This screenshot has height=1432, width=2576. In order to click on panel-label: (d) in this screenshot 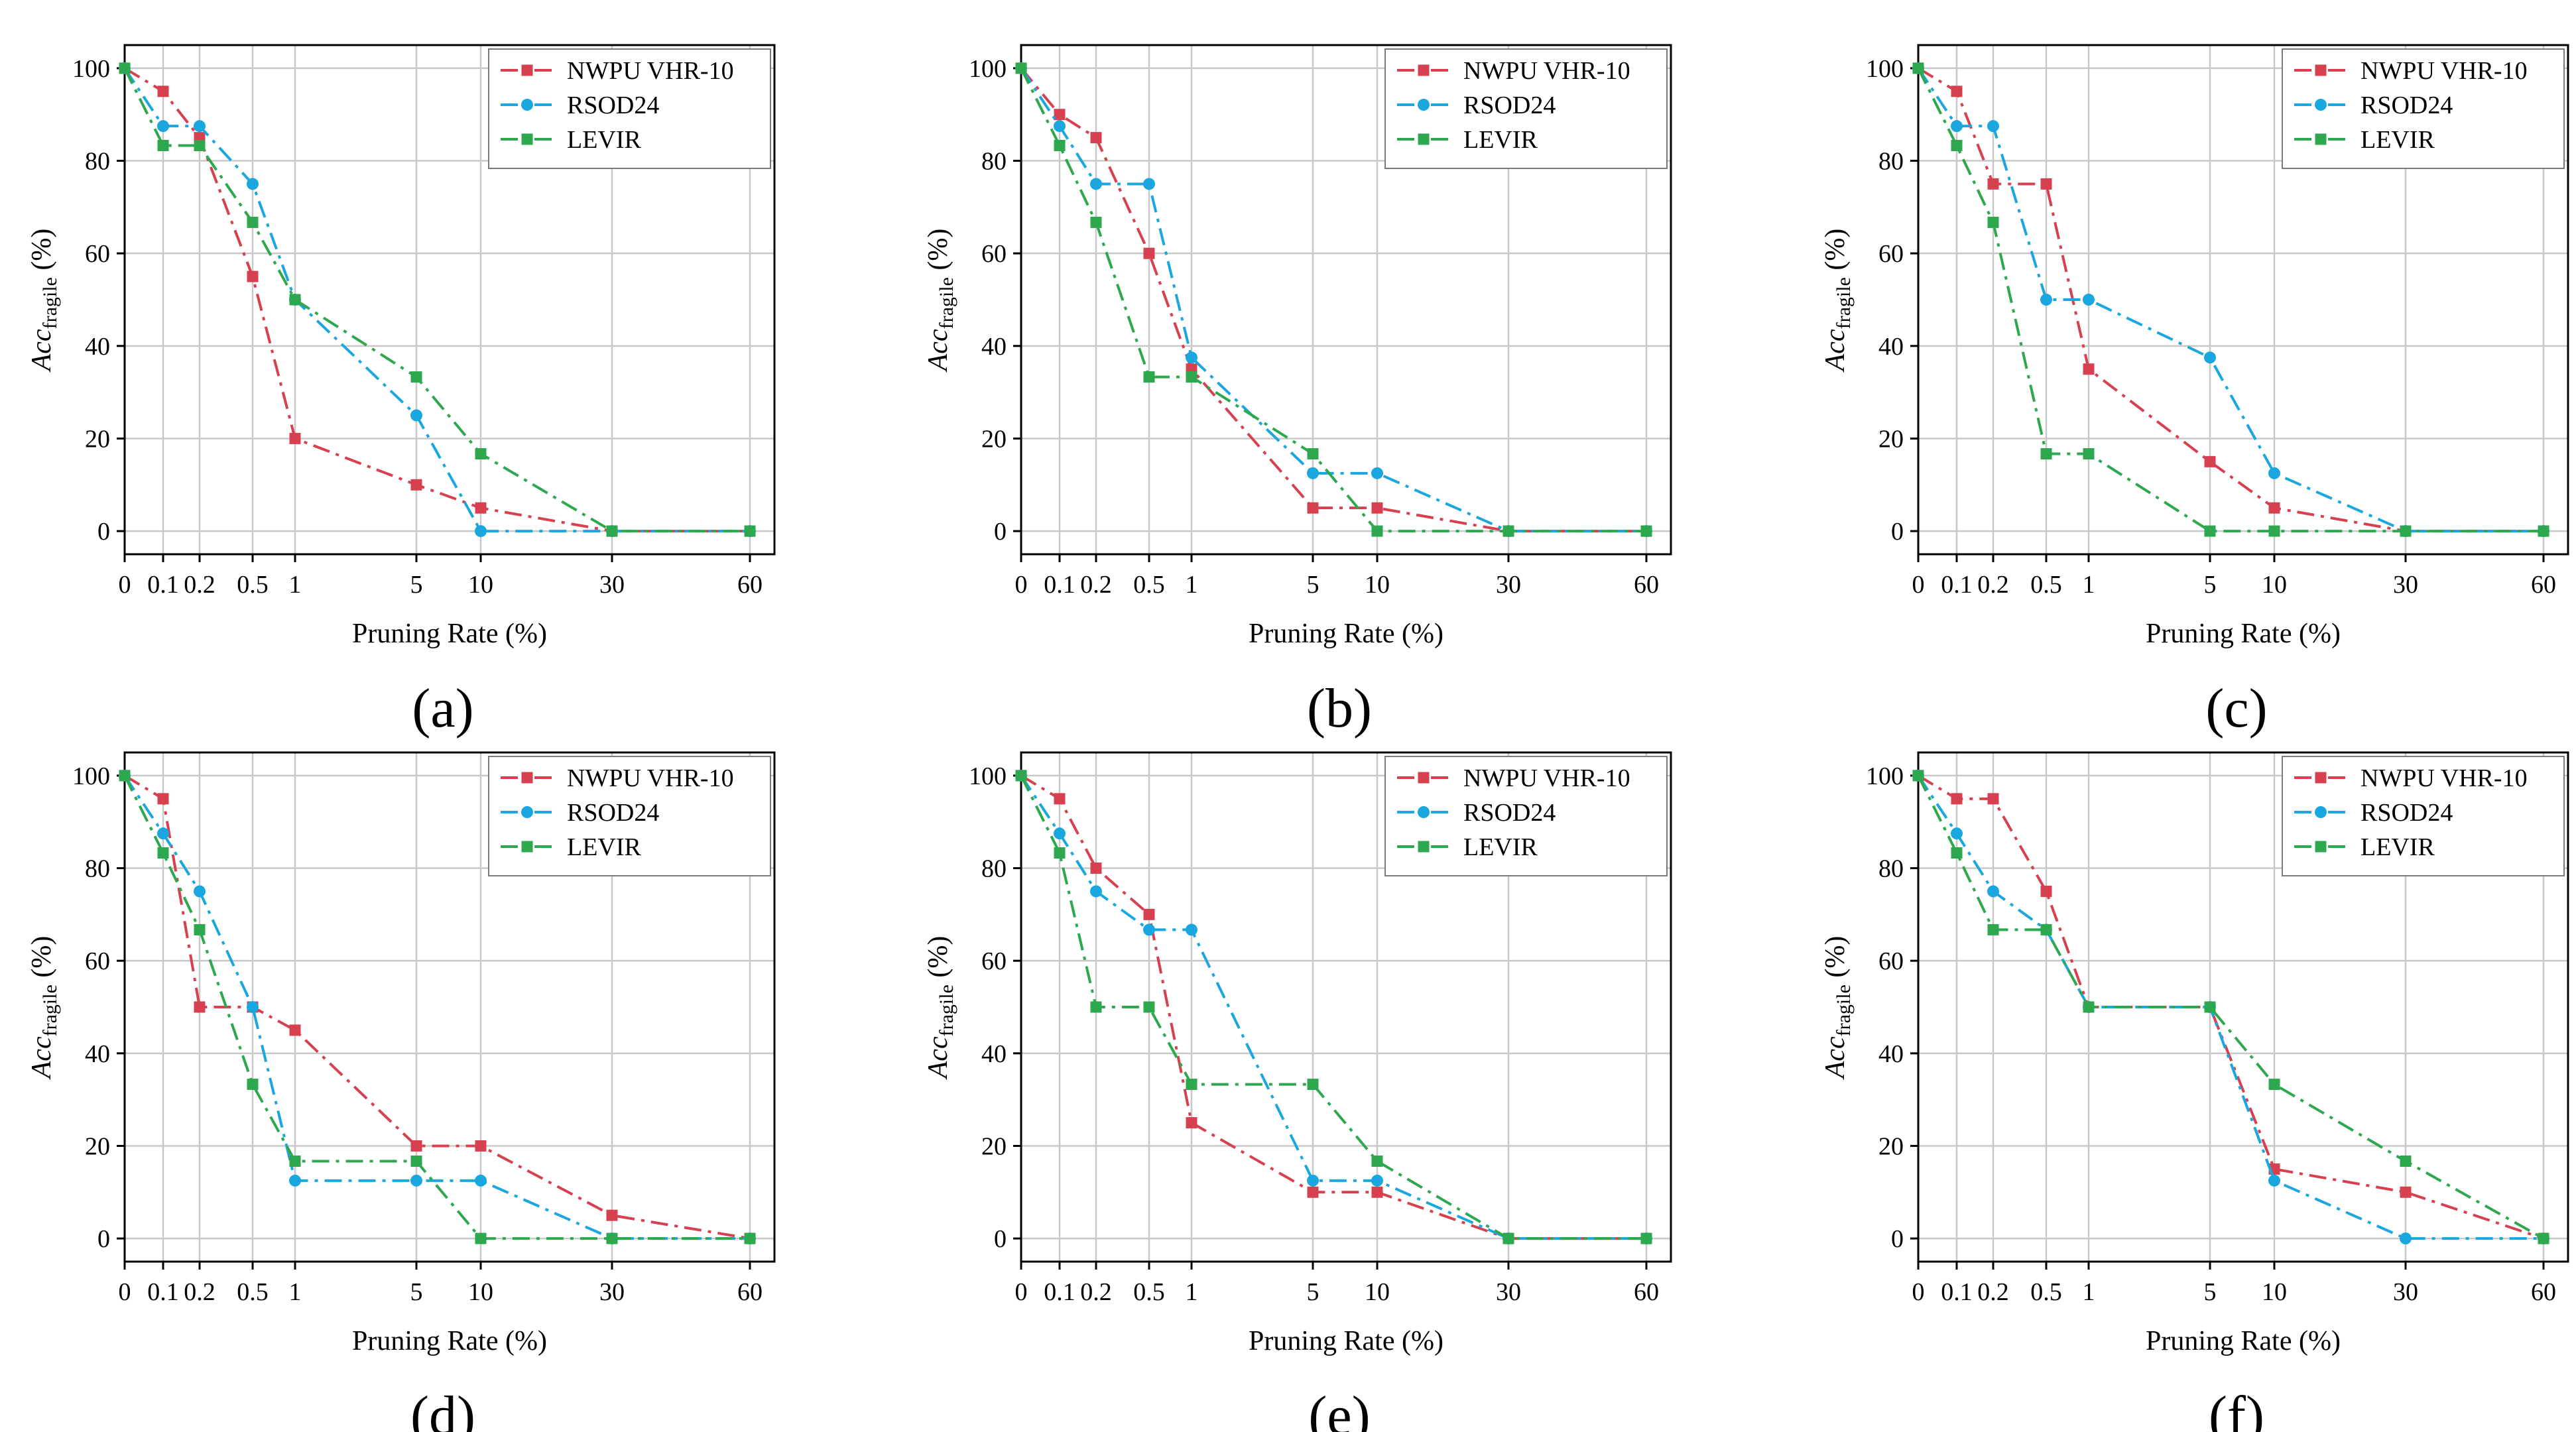, I will do `click(442, 1408)`.